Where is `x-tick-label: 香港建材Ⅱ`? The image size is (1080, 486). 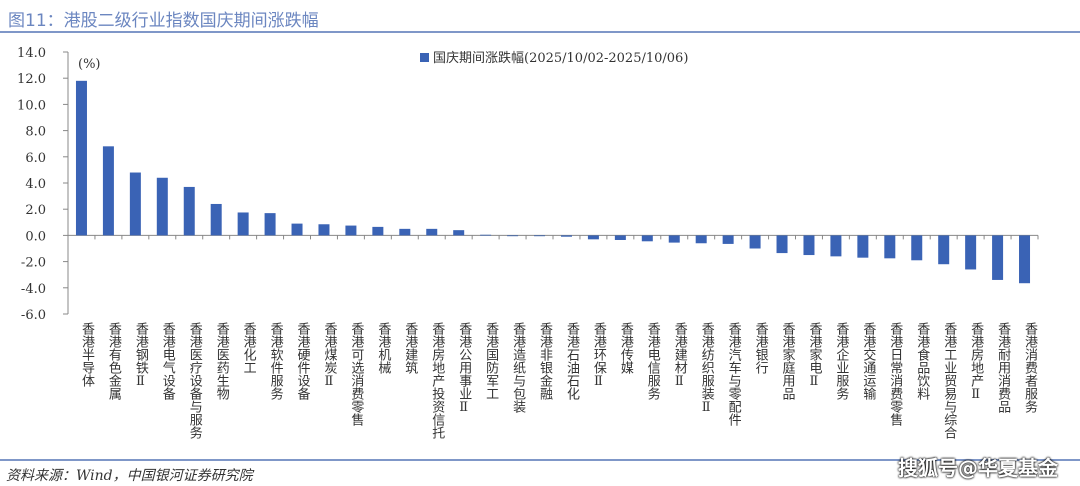
x-tick-label: 香港建材Ⅱ is located at coordinates (680, 355).